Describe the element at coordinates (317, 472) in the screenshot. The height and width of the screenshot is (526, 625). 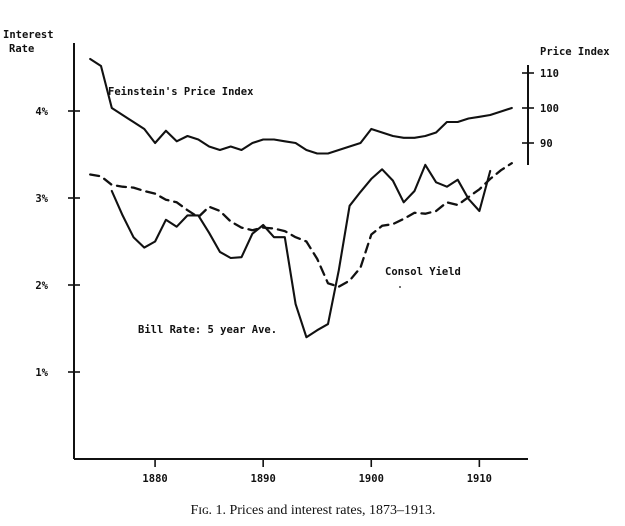
I see `x-axis-ticks: 1880 1890 1900 1910` at that location.